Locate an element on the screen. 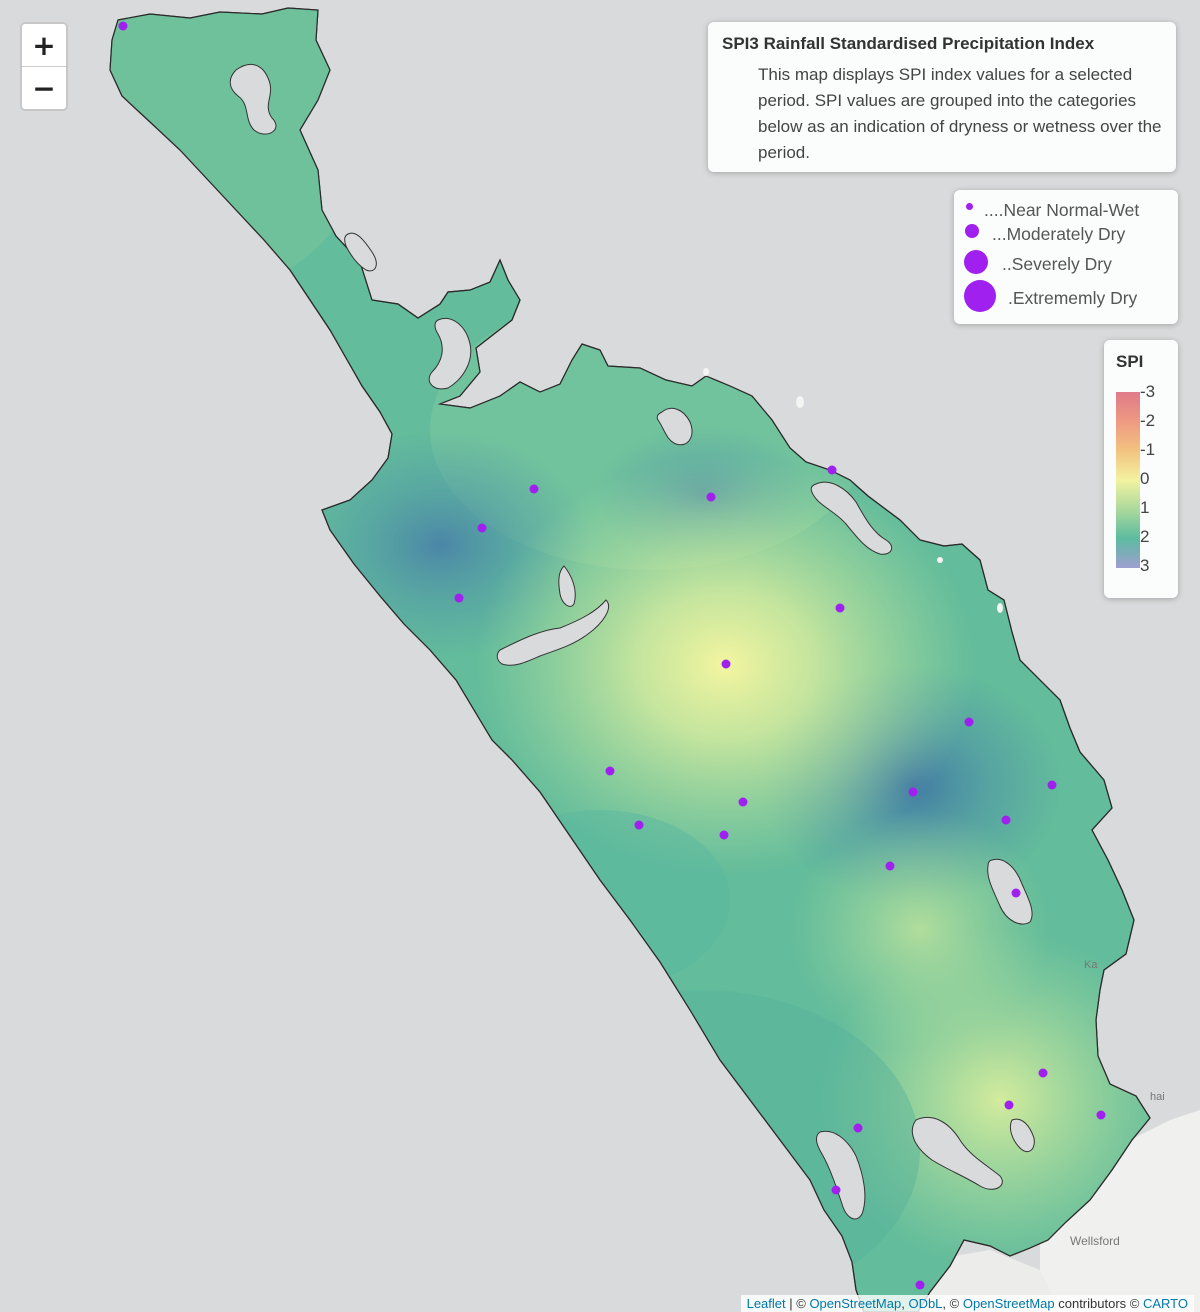 Image resolution: width=1200 pixels, height=1312 pixels. size-legend-label: ...Moderately Dry is located at coordinates (1059, 234).